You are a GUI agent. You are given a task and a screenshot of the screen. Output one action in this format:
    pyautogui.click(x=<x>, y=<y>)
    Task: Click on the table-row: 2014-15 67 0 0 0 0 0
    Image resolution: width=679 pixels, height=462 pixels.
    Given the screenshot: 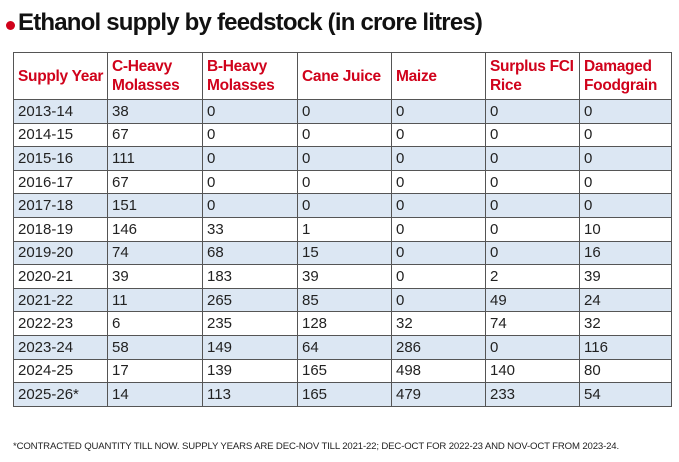 What is the action you would take?
    pyautogui.click(x=342, y=135)
    